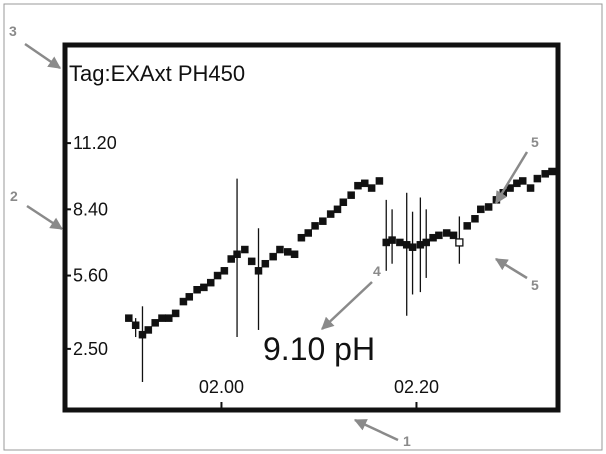  I want to click on tag-label: Tag:EXAxt PH450, so click(157, 73).